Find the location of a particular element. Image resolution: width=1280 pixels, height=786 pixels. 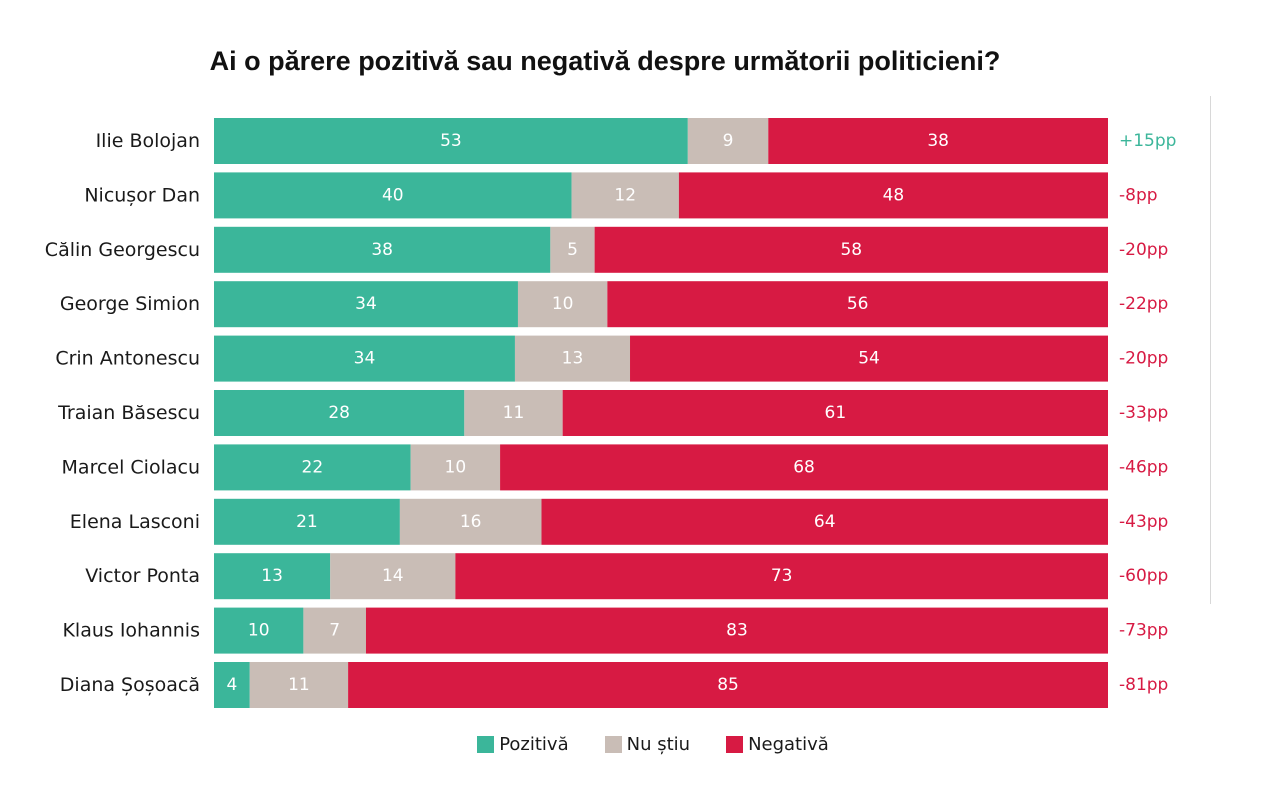

legend: Pozitivă Nu știu Negativă is located at coordinates (640, 744).